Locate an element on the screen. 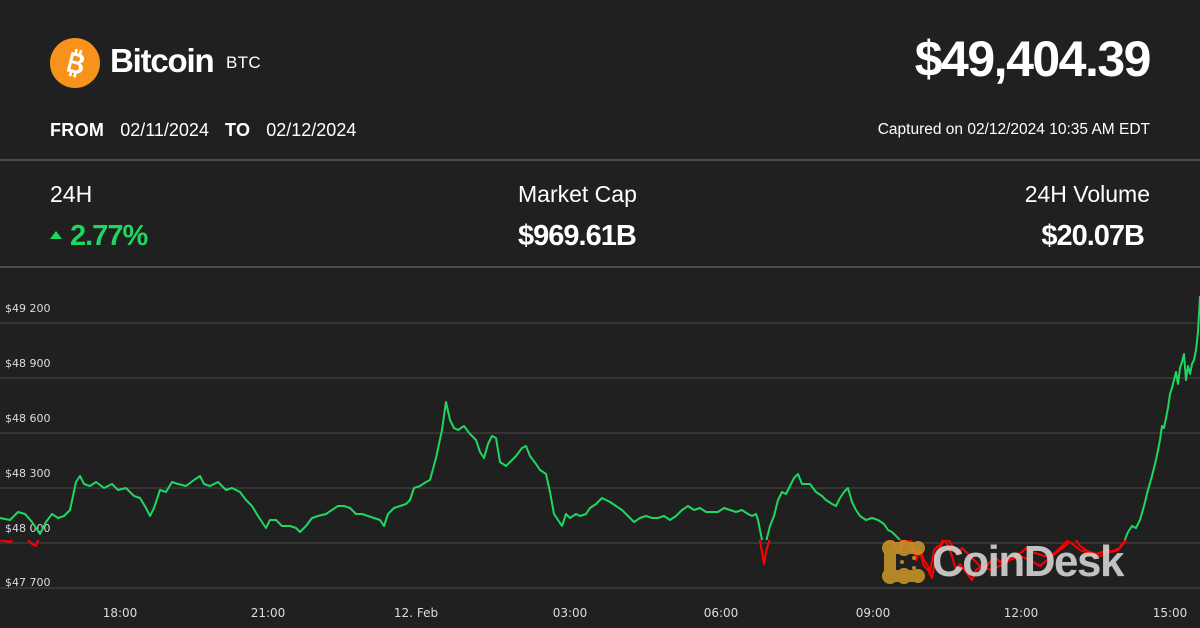 The image size is (1200, 628). from-label: FROM is located at coordinates (77, 130).